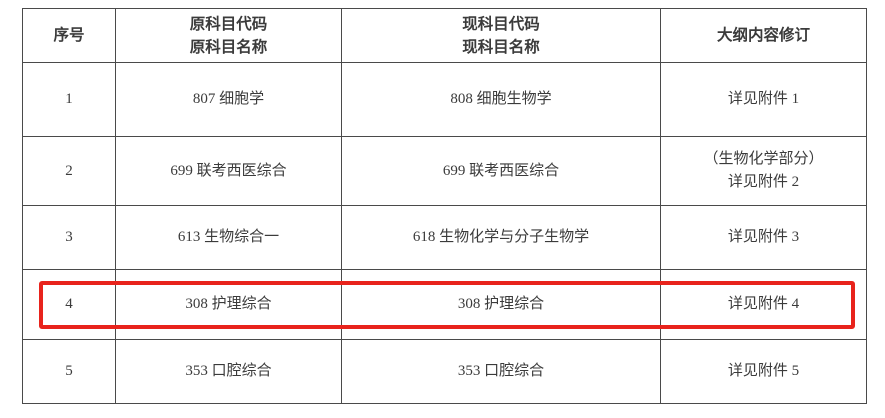 The width and height of the screenshot is (885, 418). I want to click on header-new-subject-line1: 现科目代码, so click(501, 24).